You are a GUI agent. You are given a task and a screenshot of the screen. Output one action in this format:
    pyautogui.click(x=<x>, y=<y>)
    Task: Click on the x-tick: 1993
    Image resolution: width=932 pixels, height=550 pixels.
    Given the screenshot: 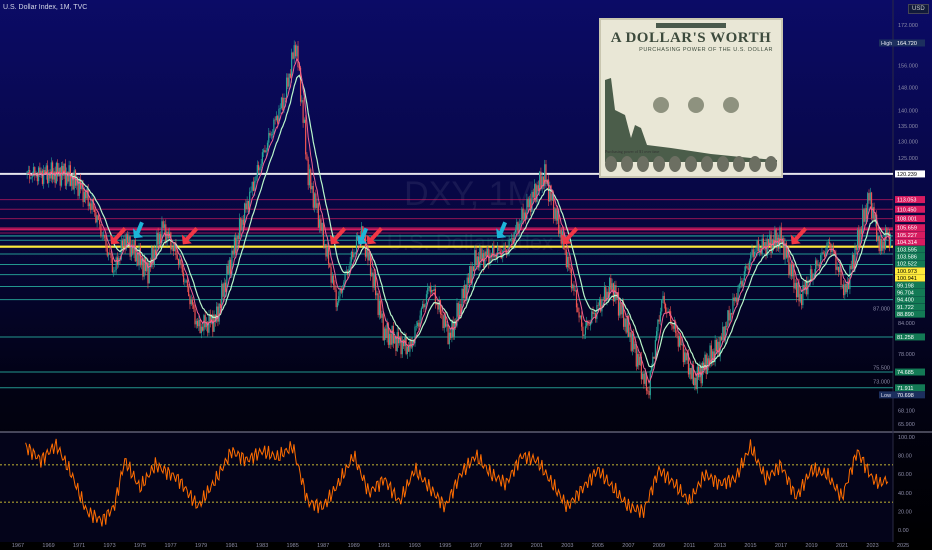 What is the action you would take?
    pyautogui.click(x=415, y=546)
    